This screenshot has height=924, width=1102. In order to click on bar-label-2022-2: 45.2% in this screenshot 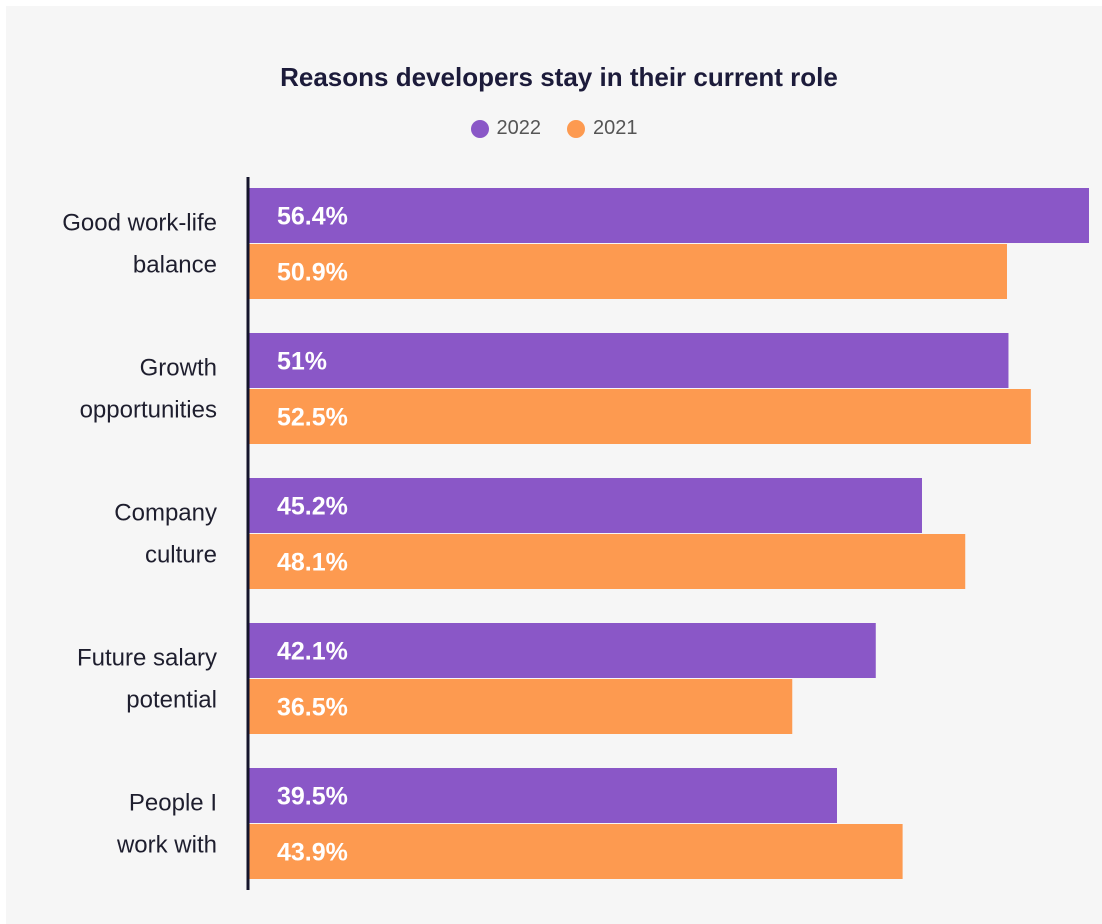, I will do `click(312, 507)`.